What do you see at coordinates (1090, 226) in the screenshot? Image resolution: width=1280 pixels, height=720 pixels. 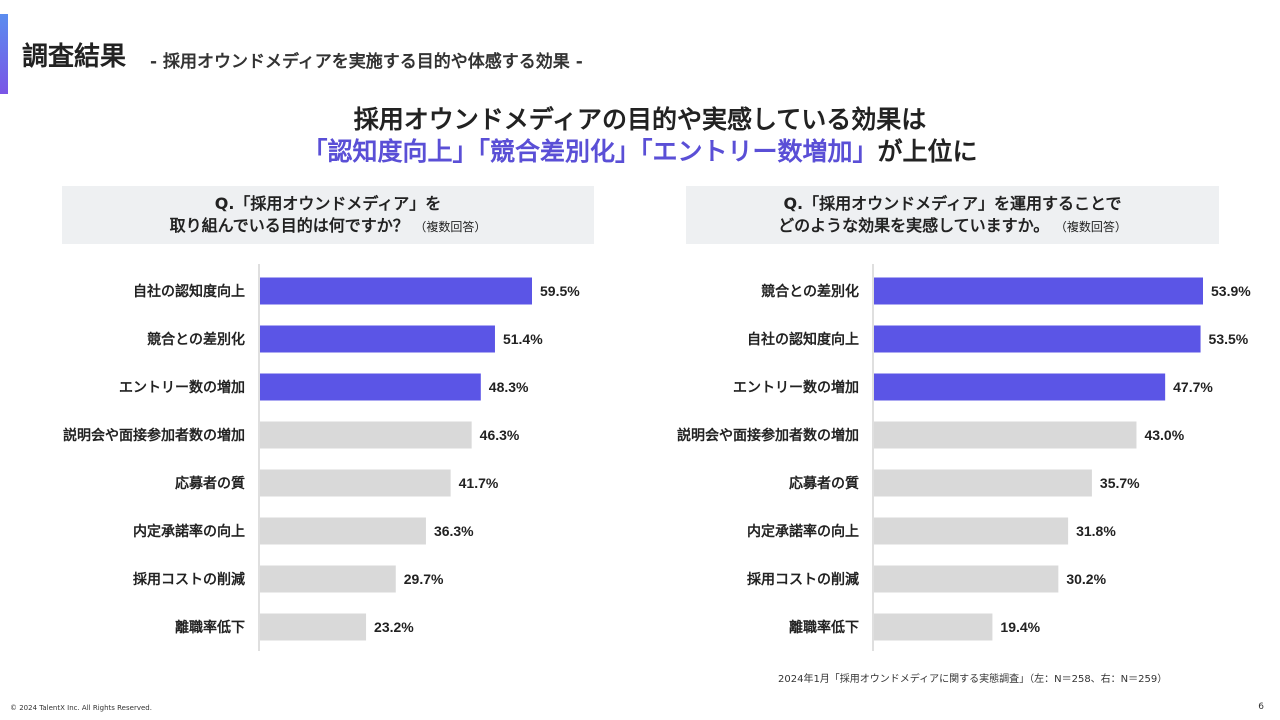 I see `right-question-note: （複数回答）` at bounding box center [1090, 226].